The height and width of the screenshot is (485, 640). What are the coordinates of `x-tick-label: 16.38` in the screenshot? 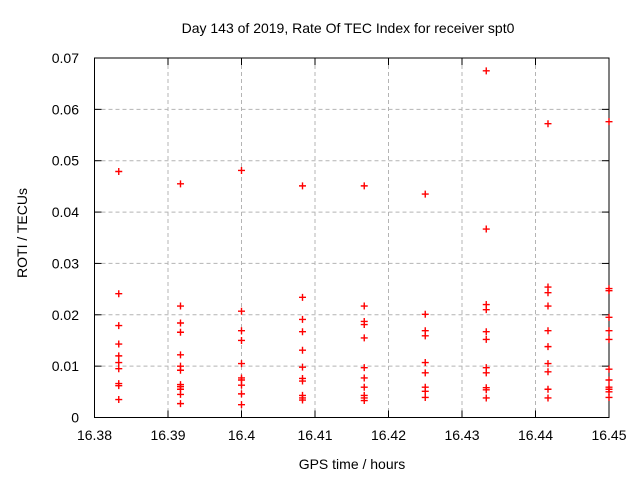 It's located at (94, 435).